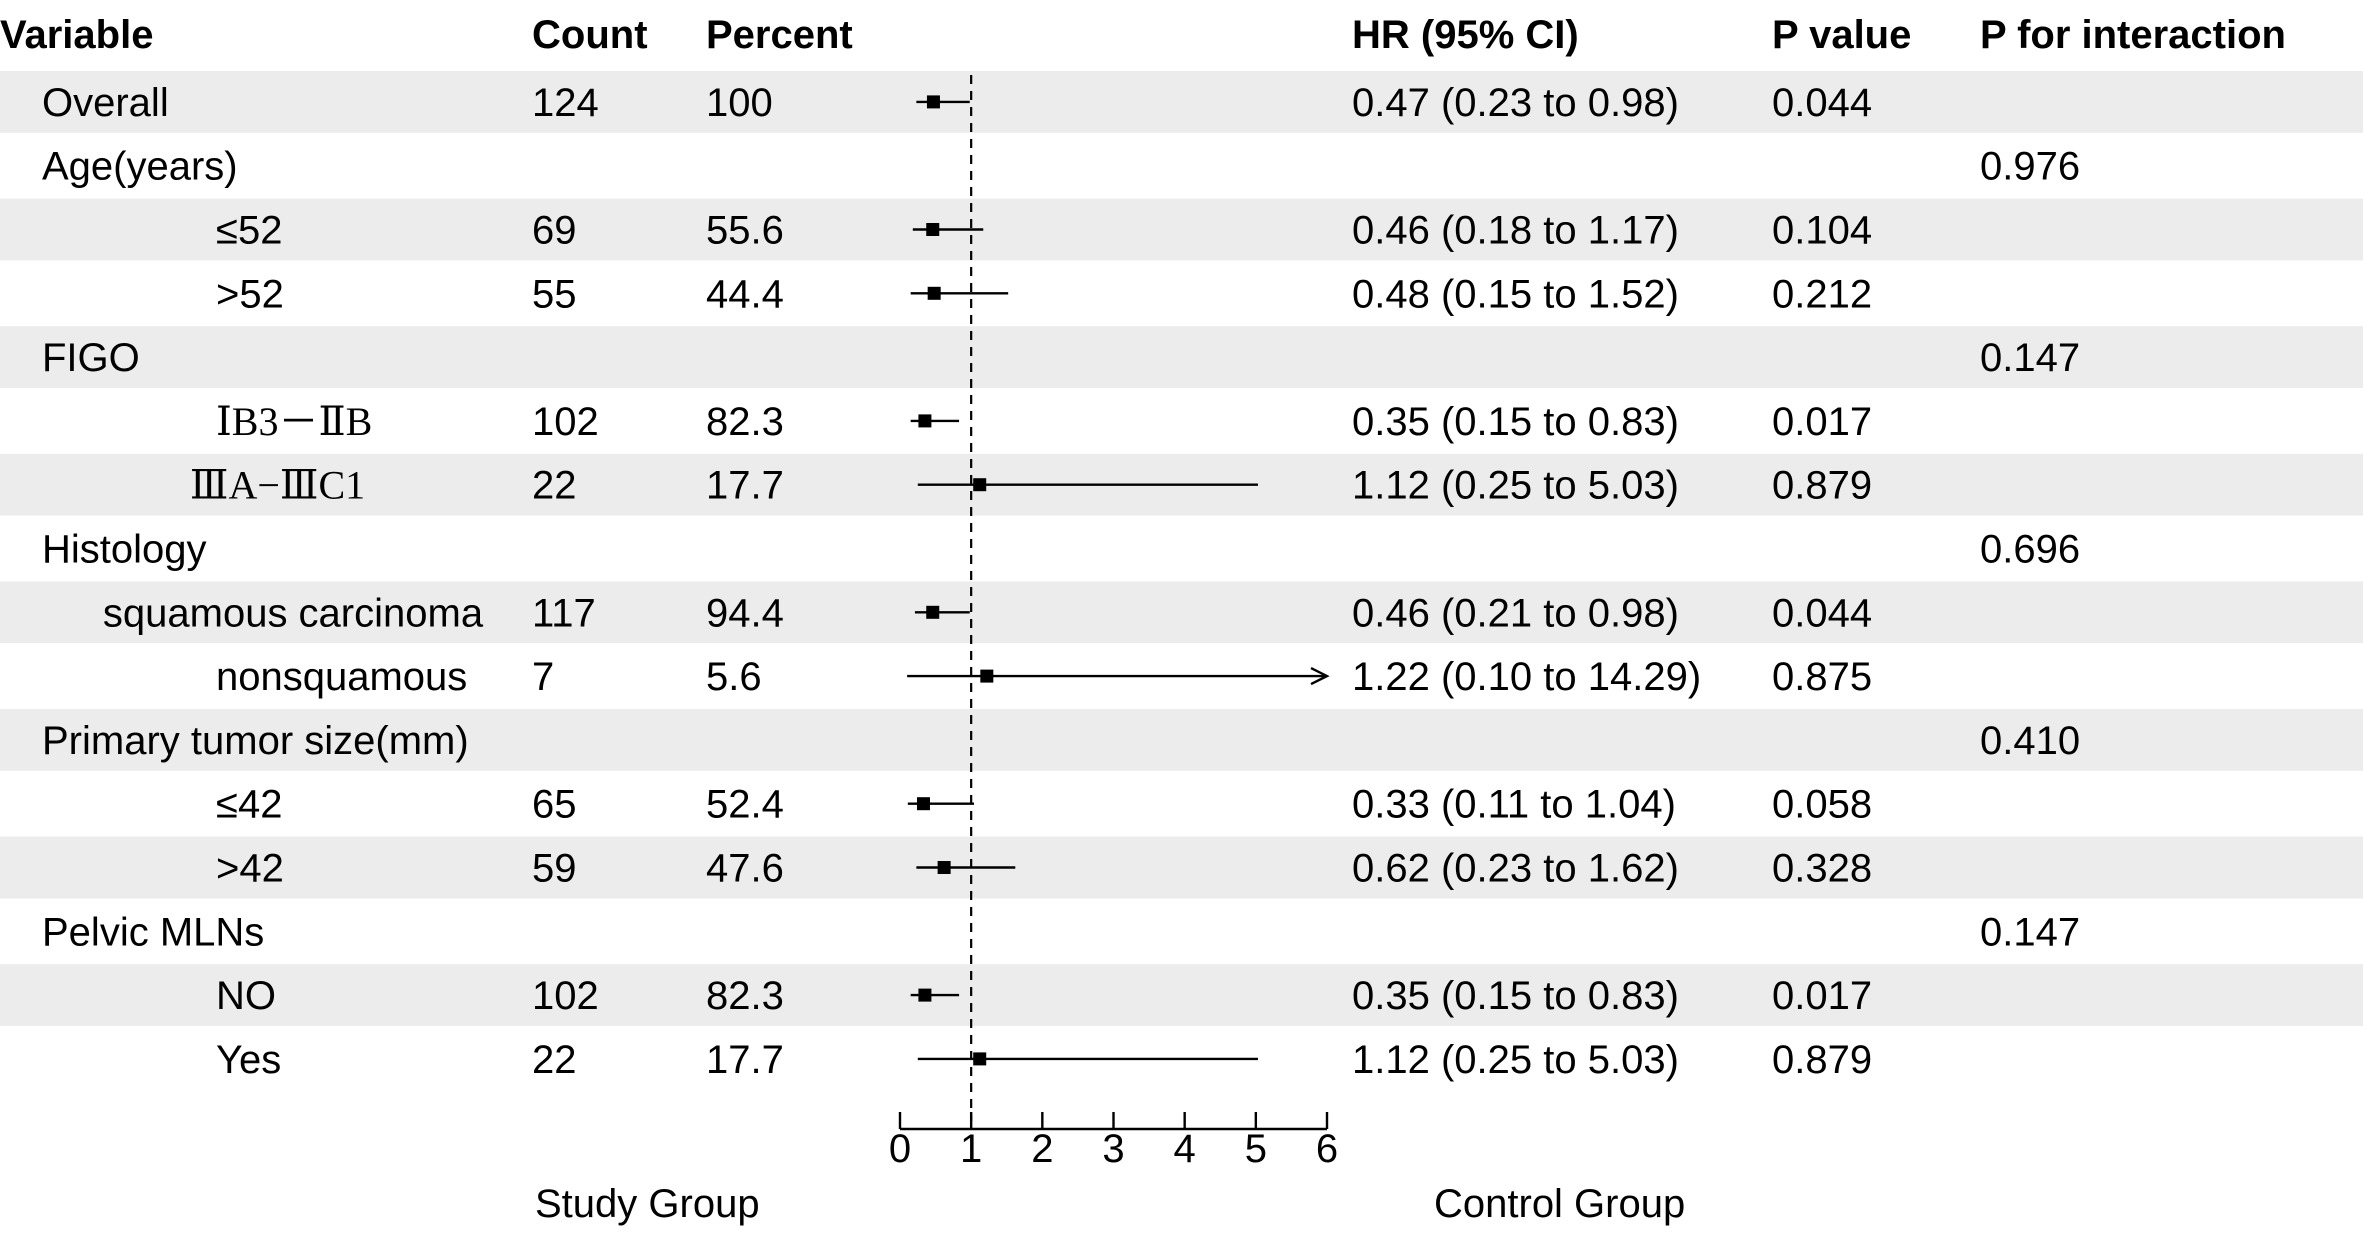 The width and height of the screenshot is (2363, 1243). I want to click on row-label: ≤52, so click(249, 231).